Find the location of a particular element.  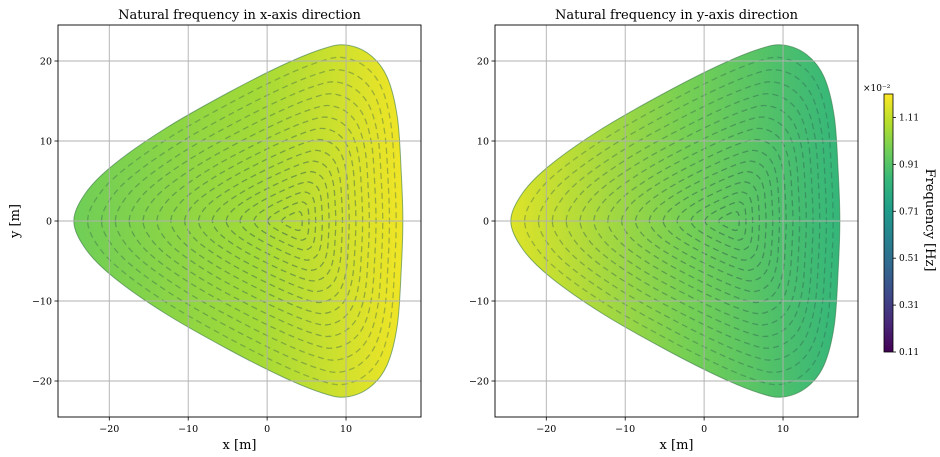

colorbar-tick-label: 0.91 is located at coordinates (909, 165).